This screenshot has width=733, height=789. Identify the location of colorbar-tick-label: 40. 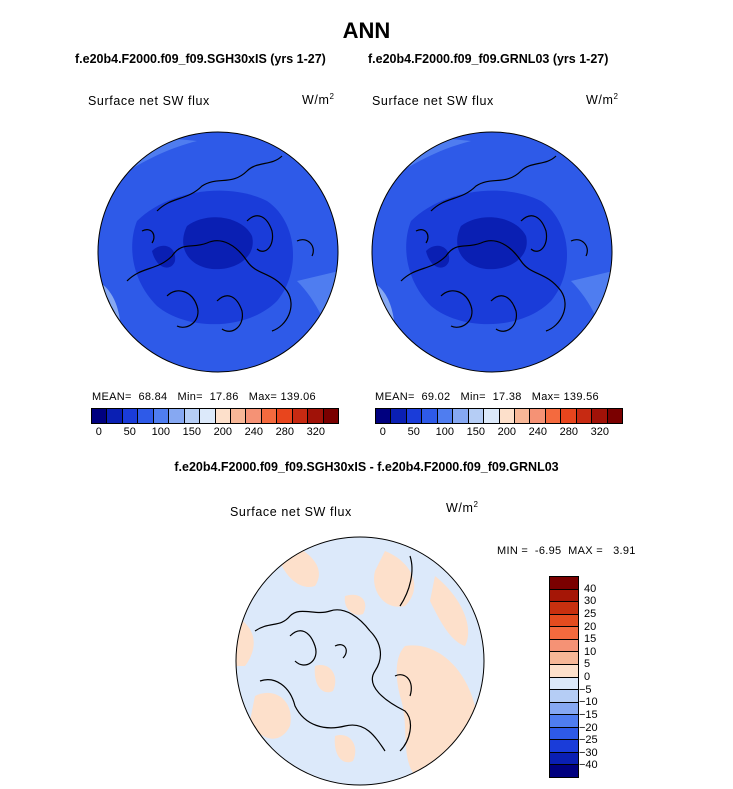
(590, 588).